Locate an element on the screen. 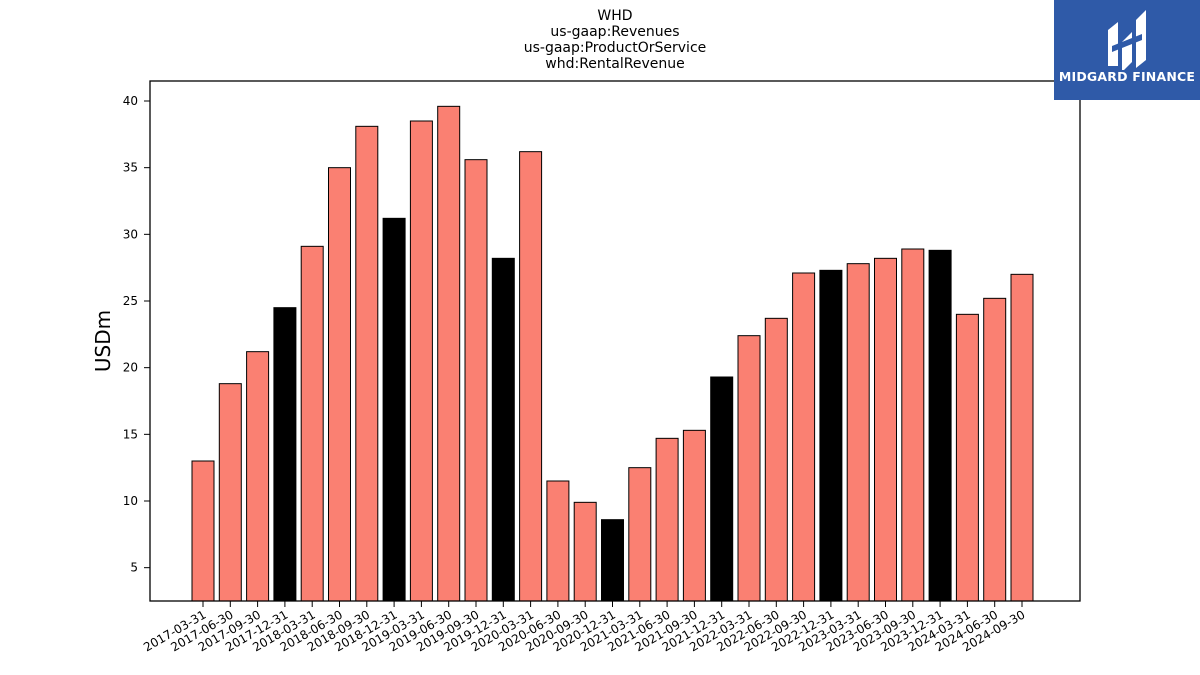  y-axis-label: USDm is located at coordinates (103, 341).